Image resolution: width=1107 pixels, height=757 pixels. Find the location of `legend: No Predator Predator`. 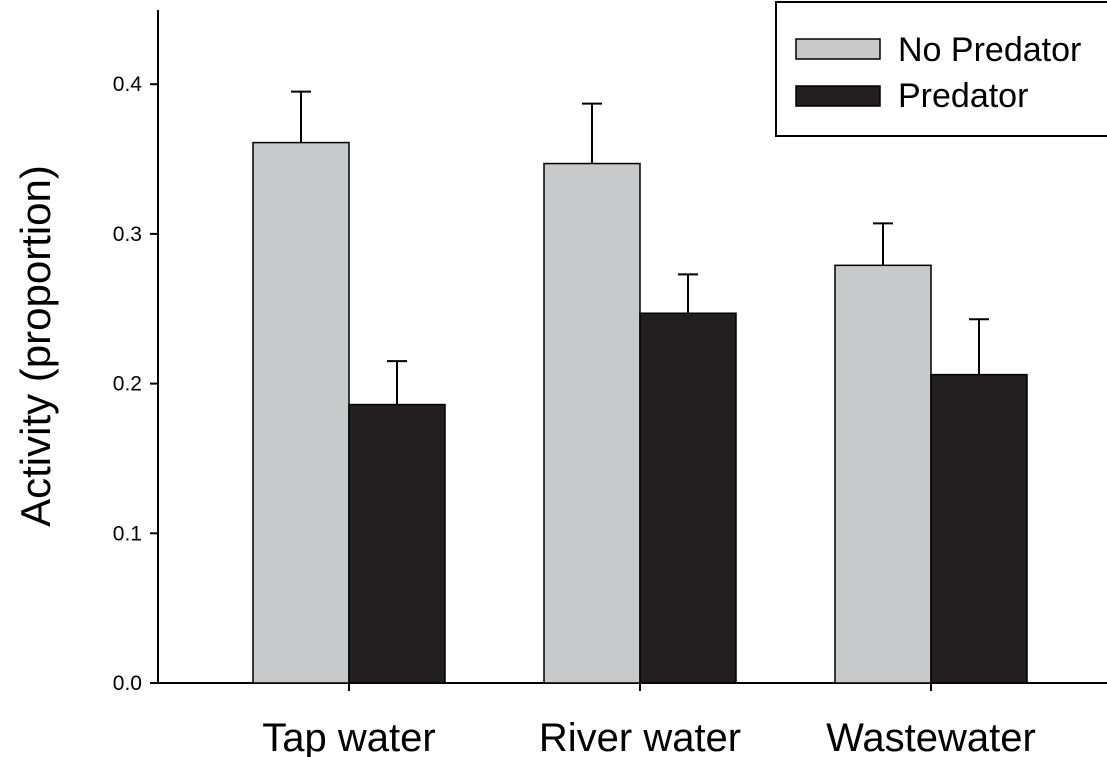

legend: No Predator Predator is located at coordinates (941, 69).